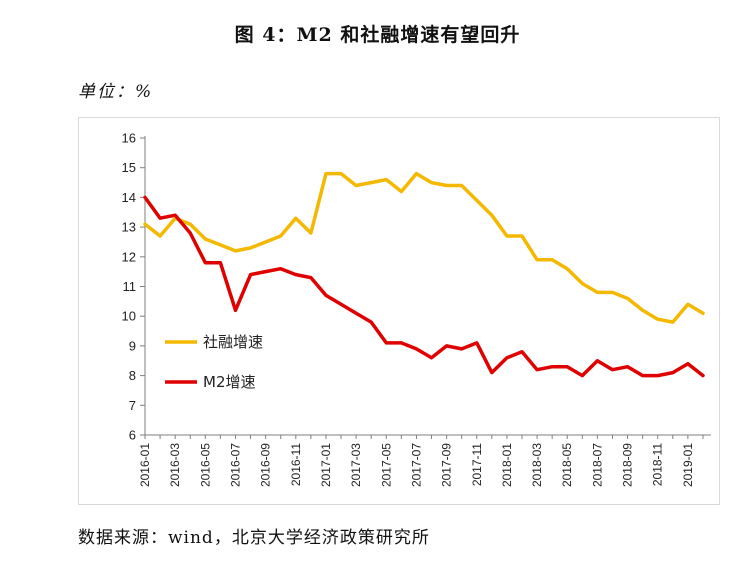 The image size is (755, 568). I want to click on x-tick-label: 2018-09, so click(628, 465).